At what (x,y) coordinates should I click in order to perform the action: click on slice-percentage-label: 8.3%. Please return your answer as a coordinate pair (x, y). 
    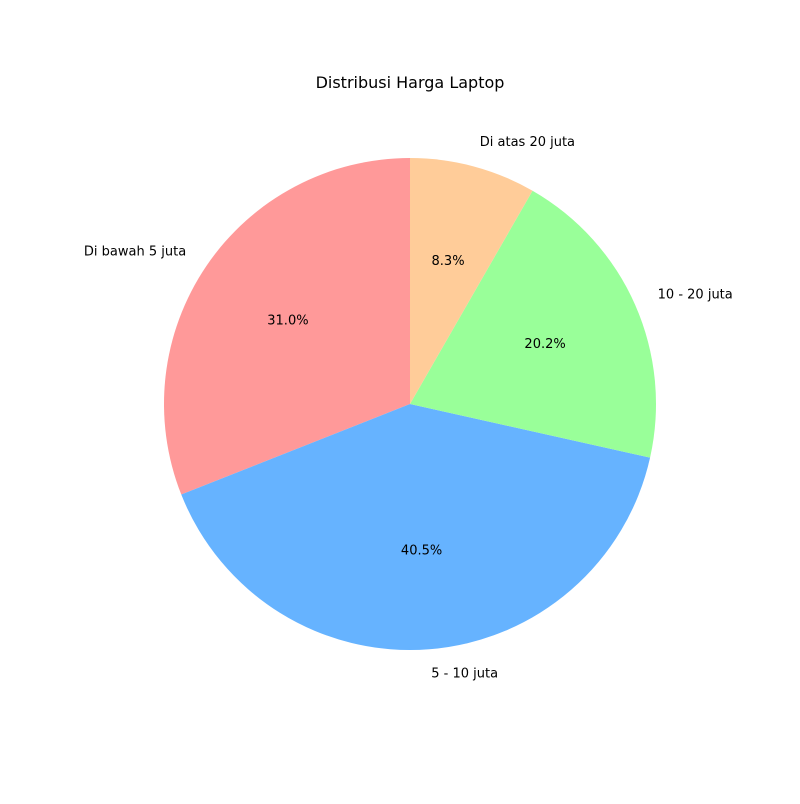
    Looking at the image, I should click on (448, 261).